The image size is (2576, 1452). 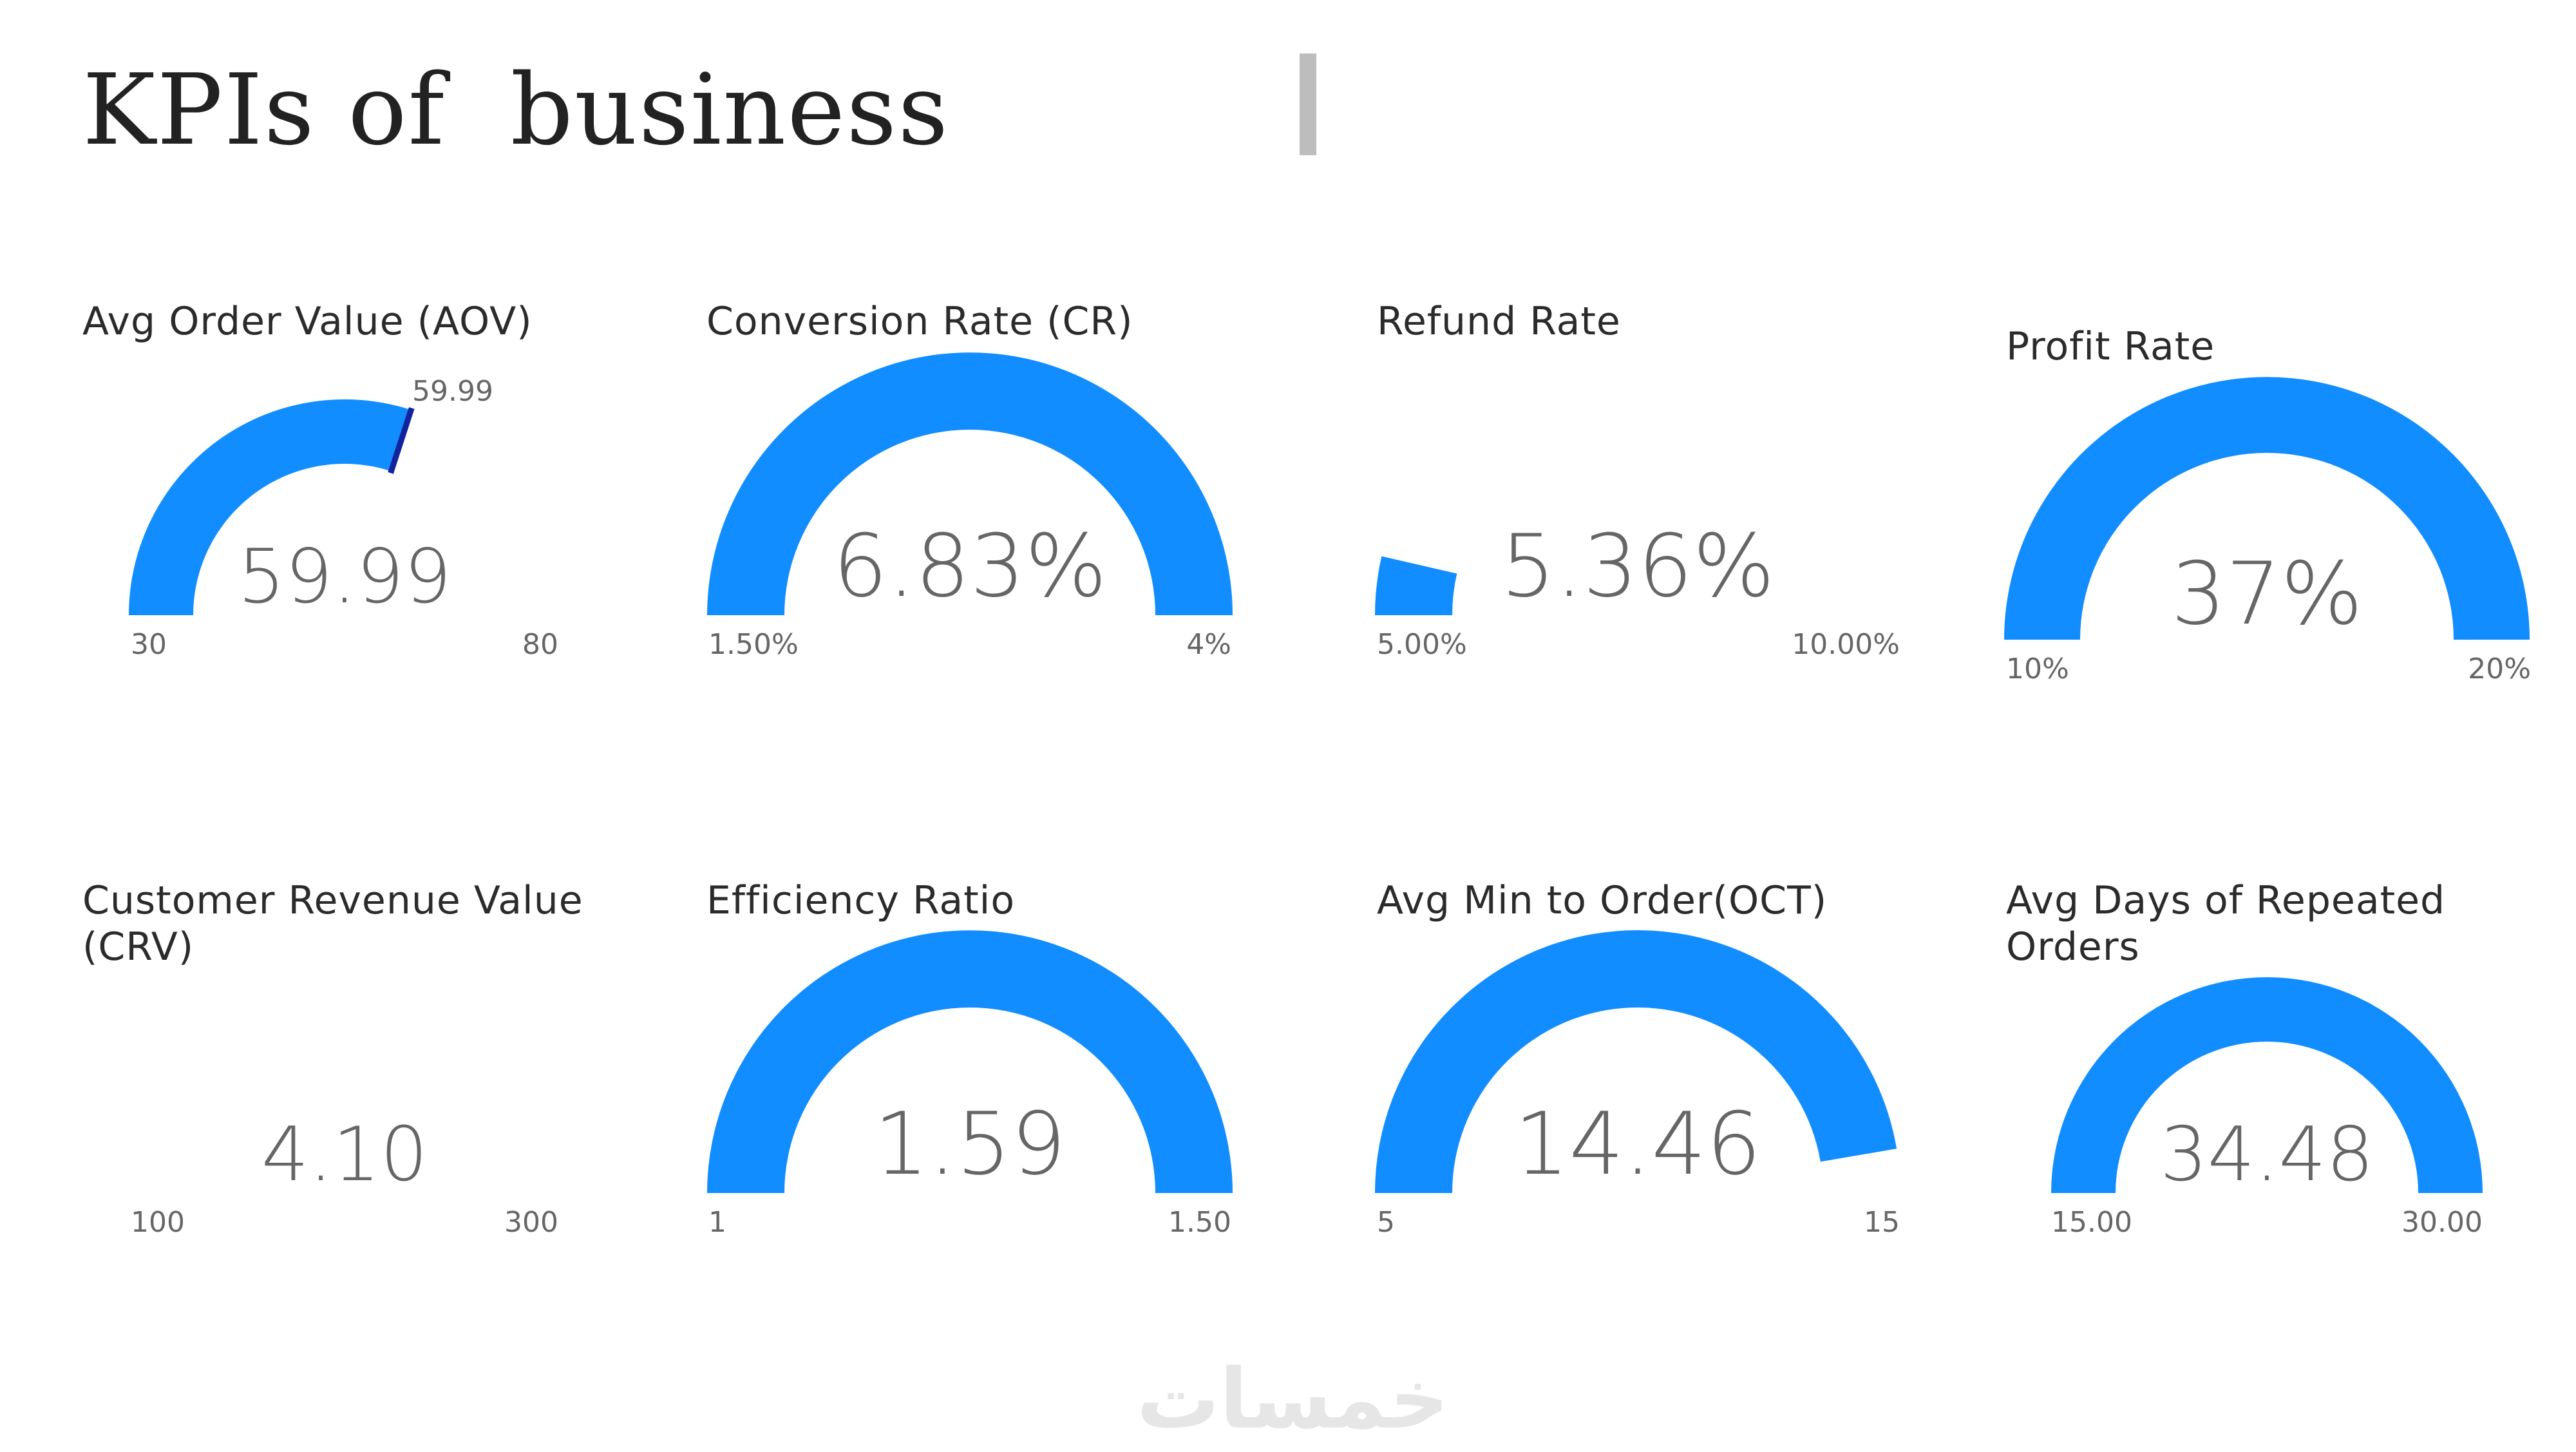 I want to click on gauge-profit: 37% 10% 20%, so click(x=2267, y=531).